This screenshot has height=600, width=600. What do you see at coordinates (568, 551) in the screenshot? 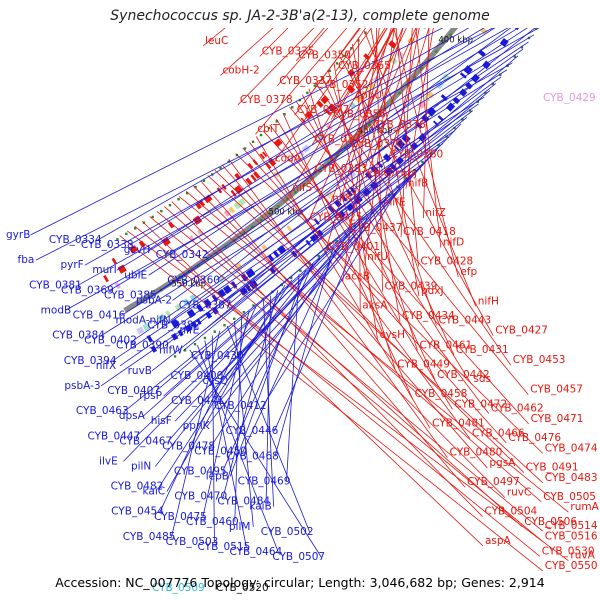
I see `gene-label: CYB_0530` at bounding box center [568, 551].